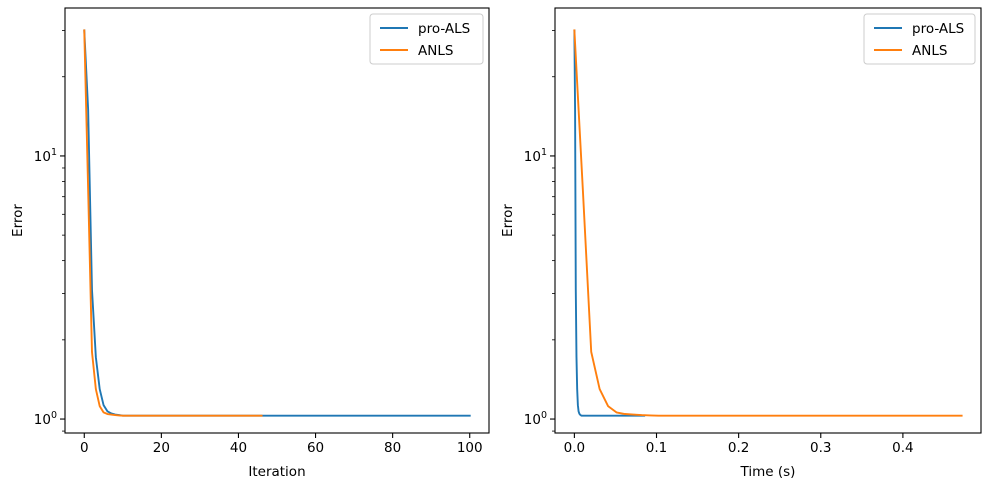 Image resolution: width=990 pixels, height=490 pixels. Describe the element at coordinates (392, 448) in the screenshot. I see `x-tick-label: 80` at that location.